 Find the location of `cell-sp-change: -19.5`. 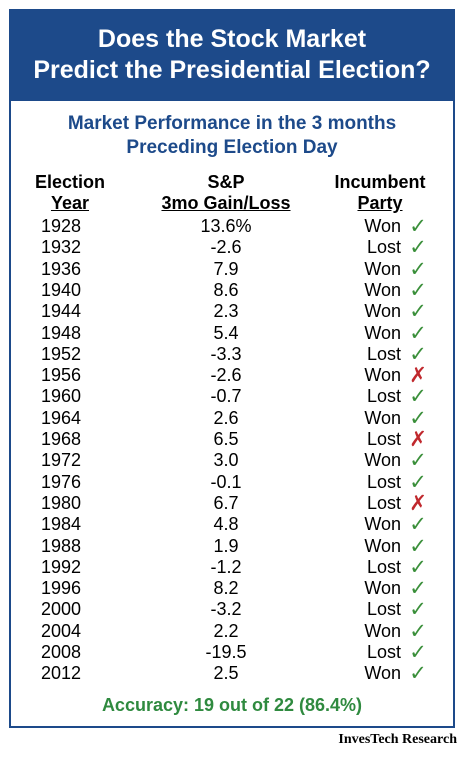

cell-sp-change: -19.5 is located at coordinates (226, 652).